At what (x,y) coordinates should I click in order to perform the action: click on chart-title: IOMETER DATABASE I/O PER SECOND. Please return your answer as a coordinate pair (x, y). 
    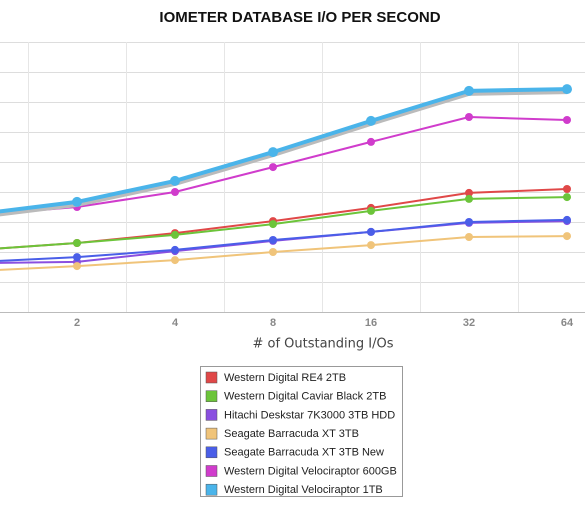
    Looking at the image, I should click on (299, 17).